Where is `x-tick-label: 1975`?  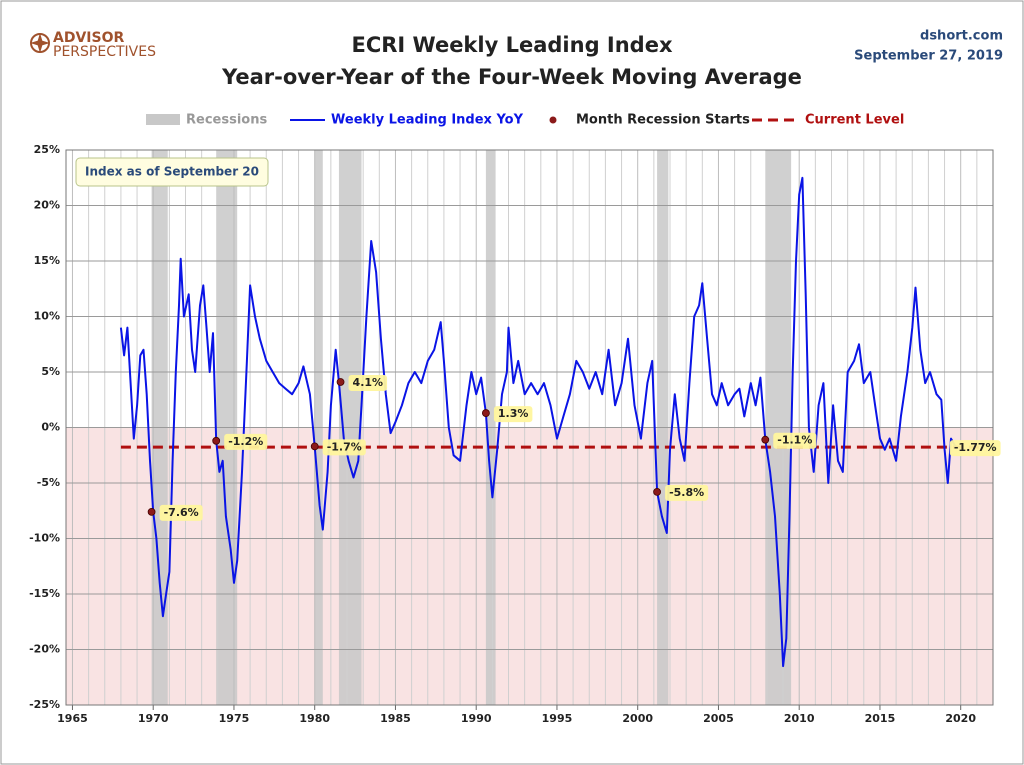
x-tick-label: 1975 is located at coordinates (234, 718).